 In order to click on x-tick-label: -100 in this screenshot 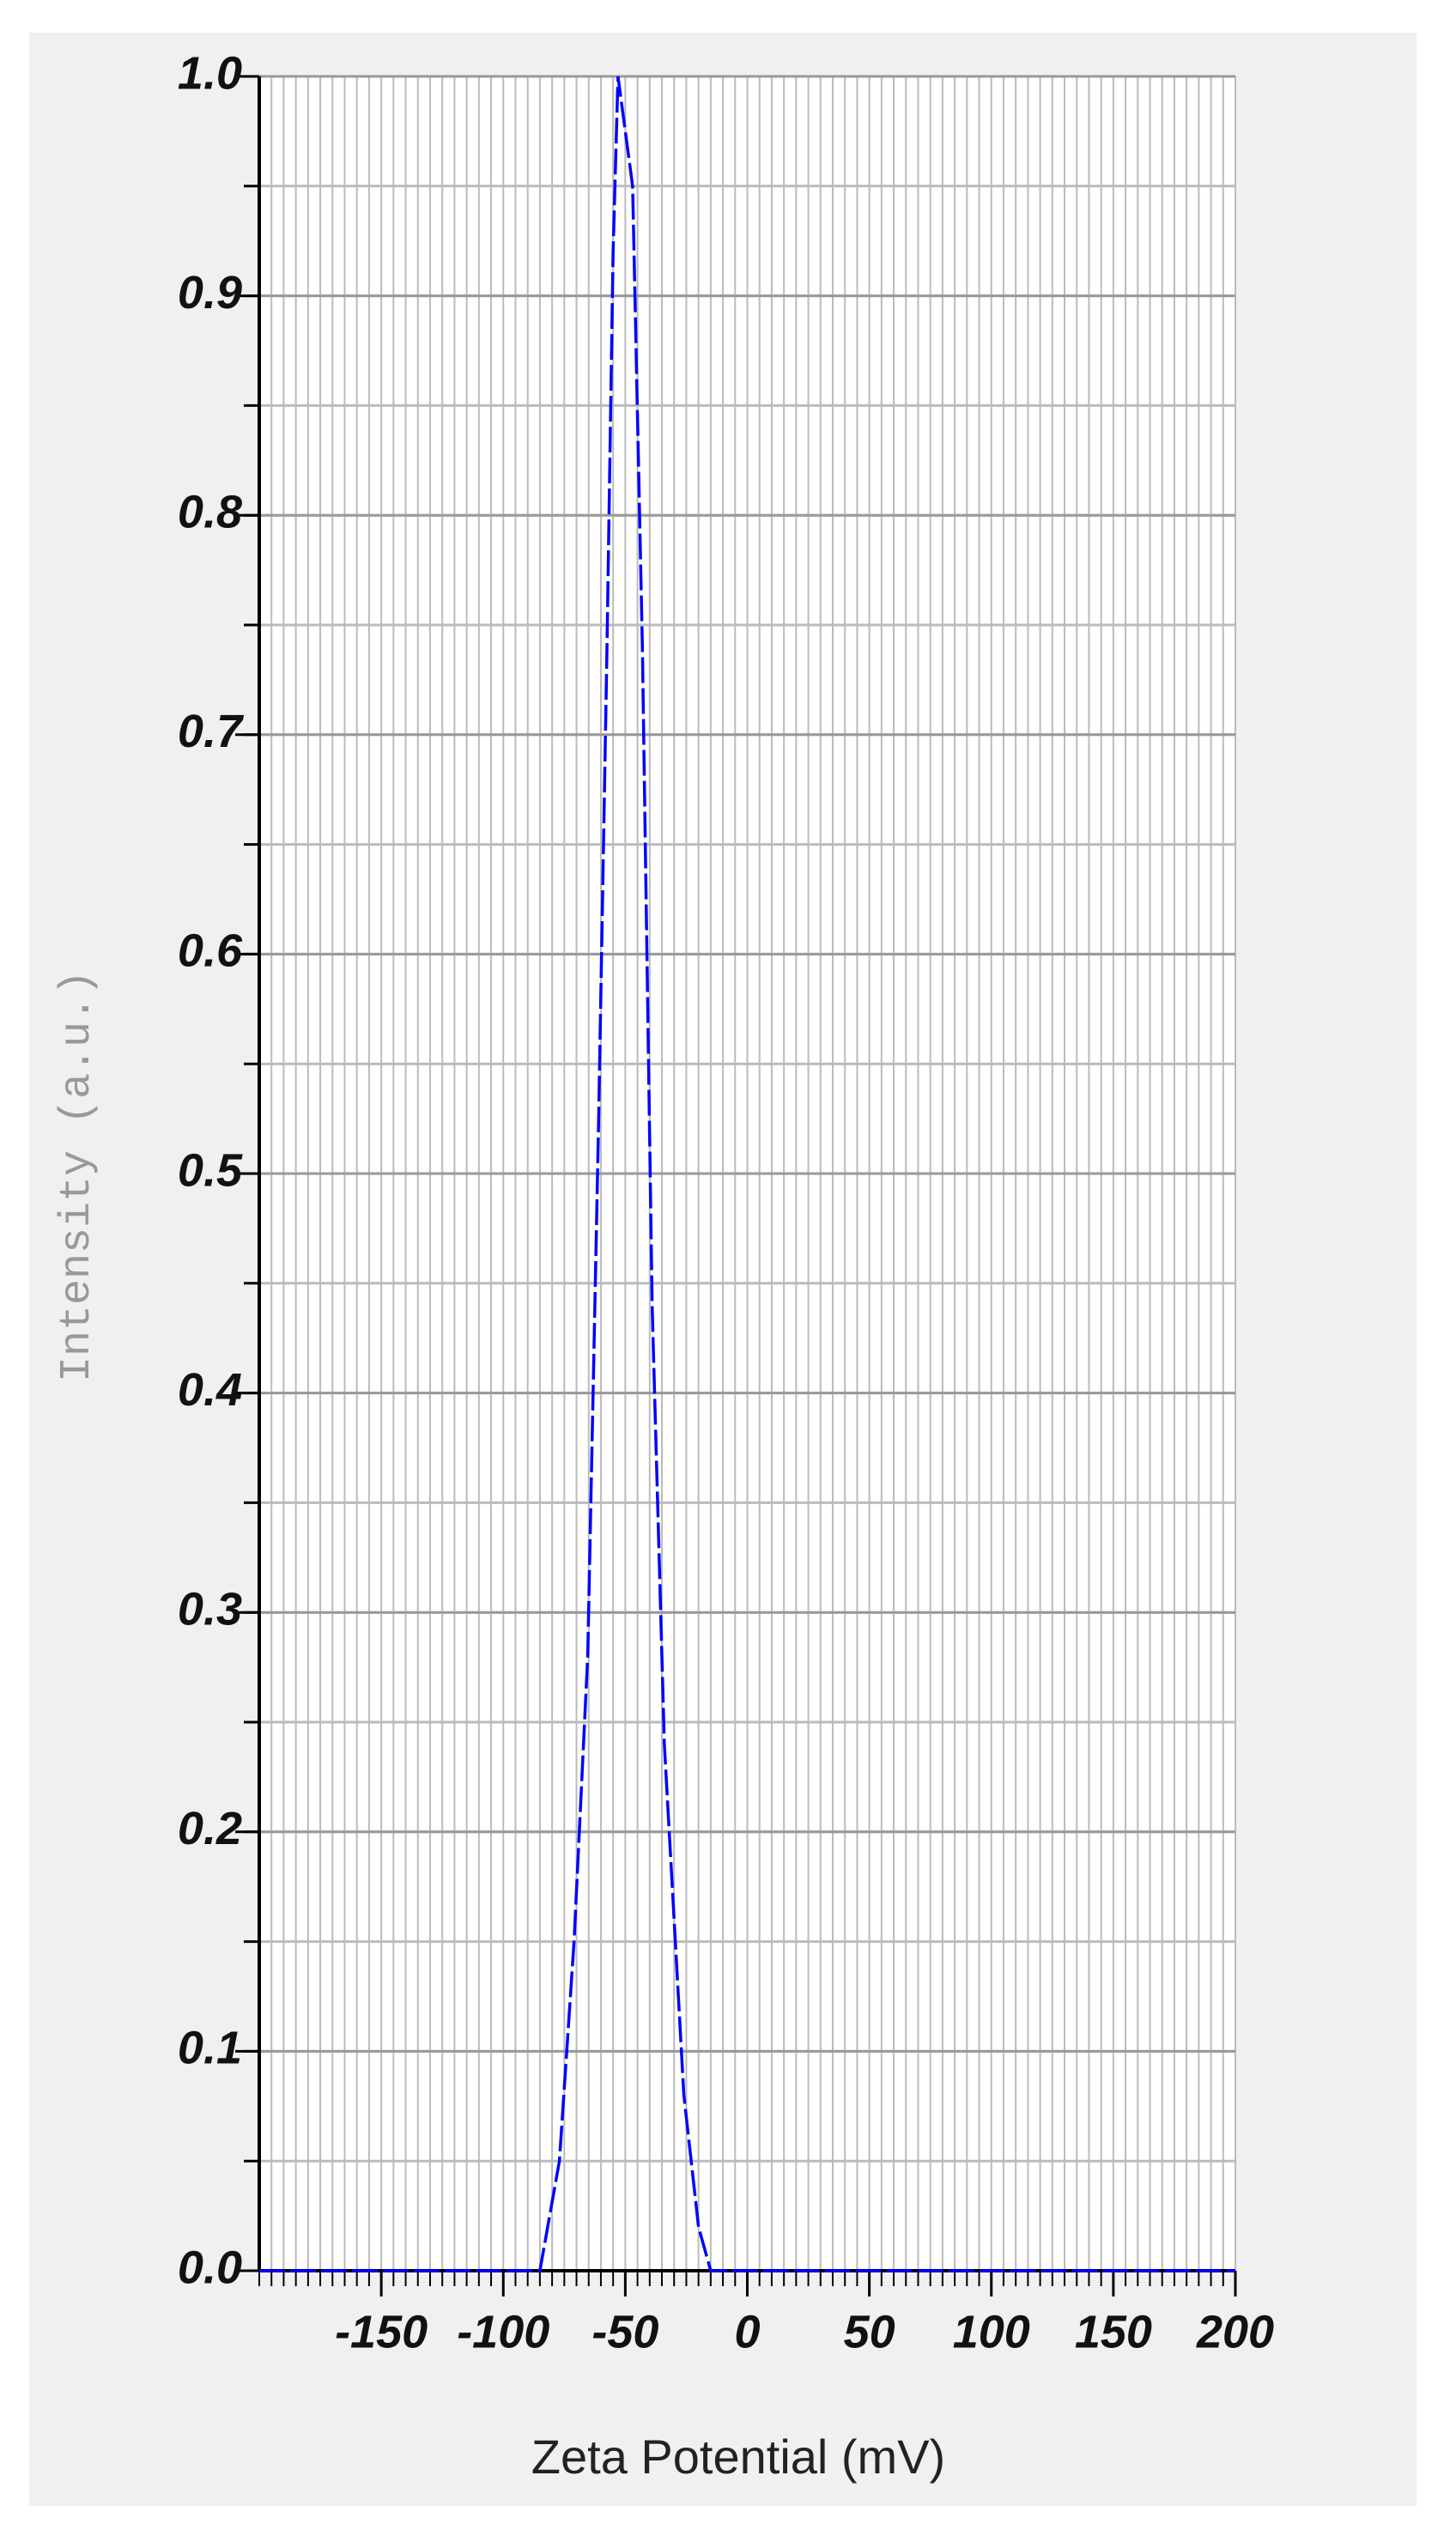, I will do `click(503, 2331)`.